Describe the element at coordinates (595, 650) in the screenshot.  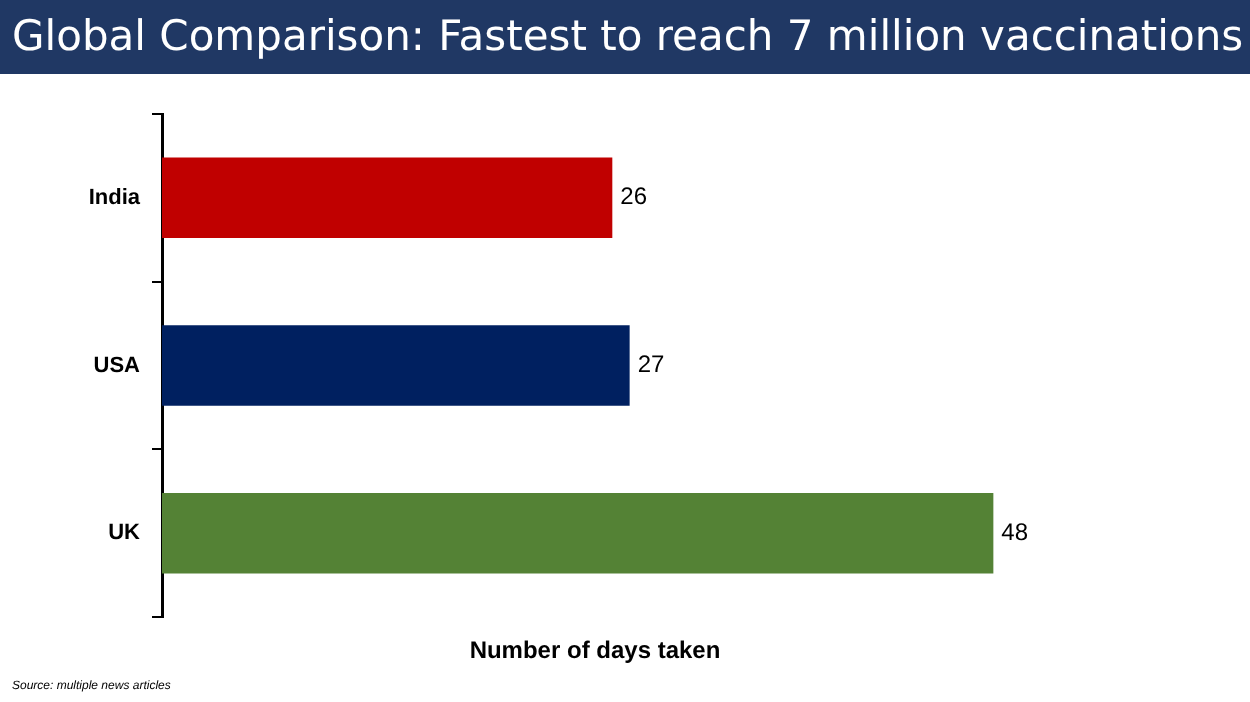
I see `x-axis-title: Number of days taken` at that location.